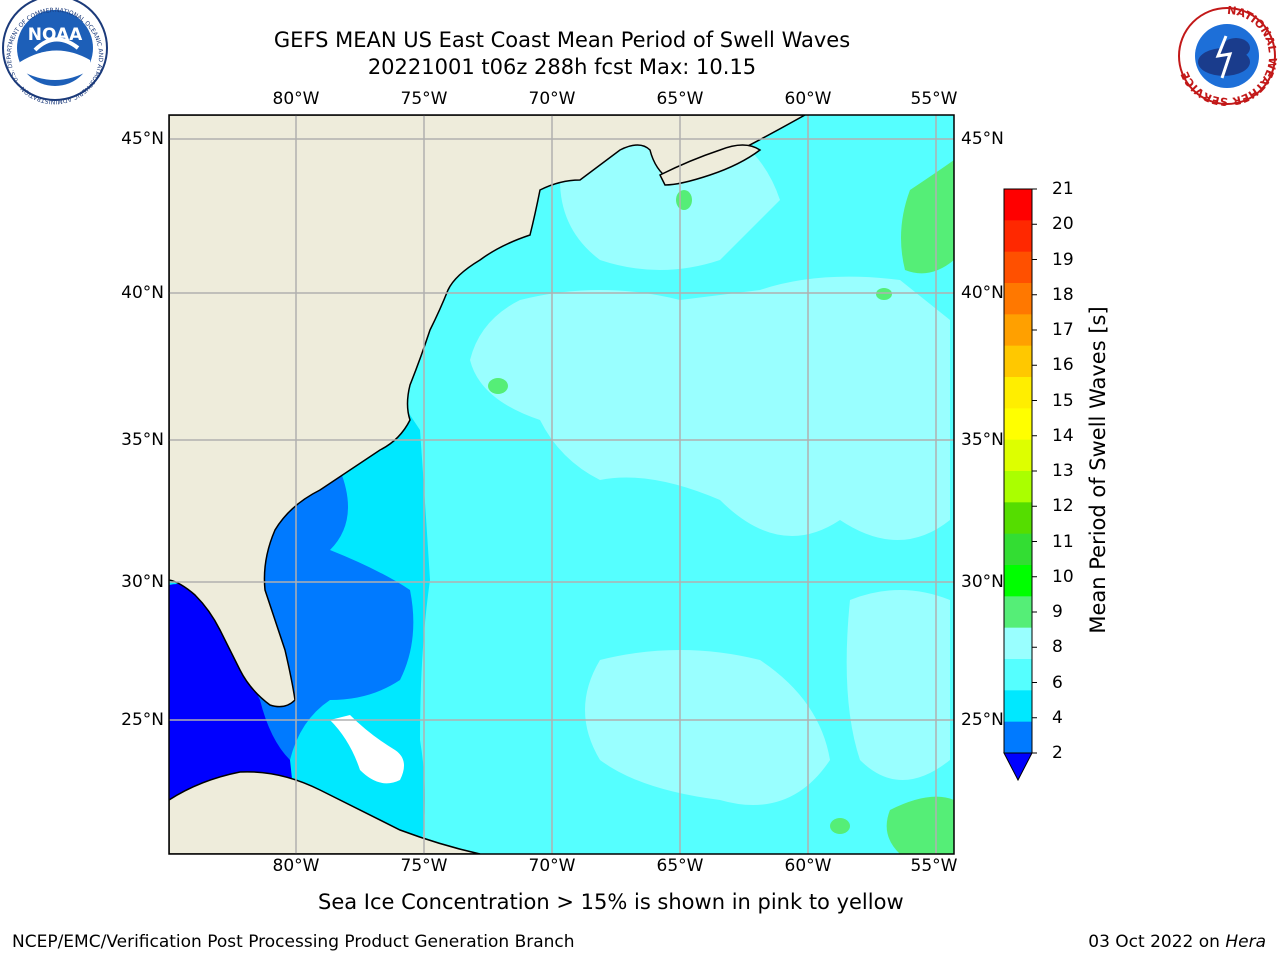 Image resolution: width=1280 pixels, height=960 pixels. I want to click on colorbar, so click(1020, 485).